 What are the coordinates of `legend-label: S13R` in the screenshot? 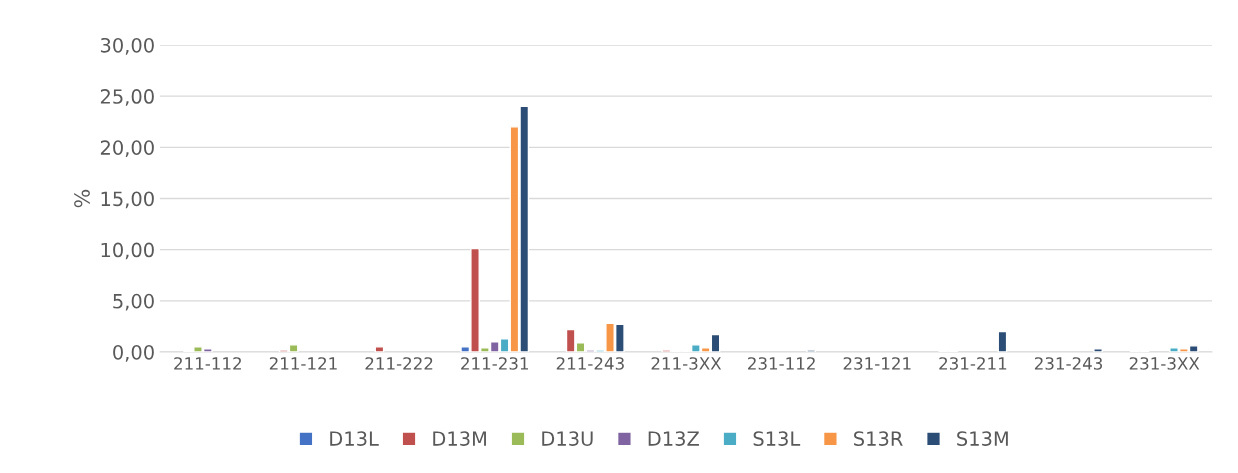 It's located at (878, 438).